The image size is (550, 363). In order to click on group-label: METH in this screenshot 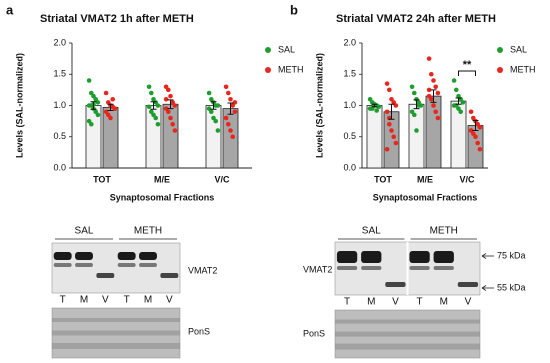, I will do `click(148, 231)`.